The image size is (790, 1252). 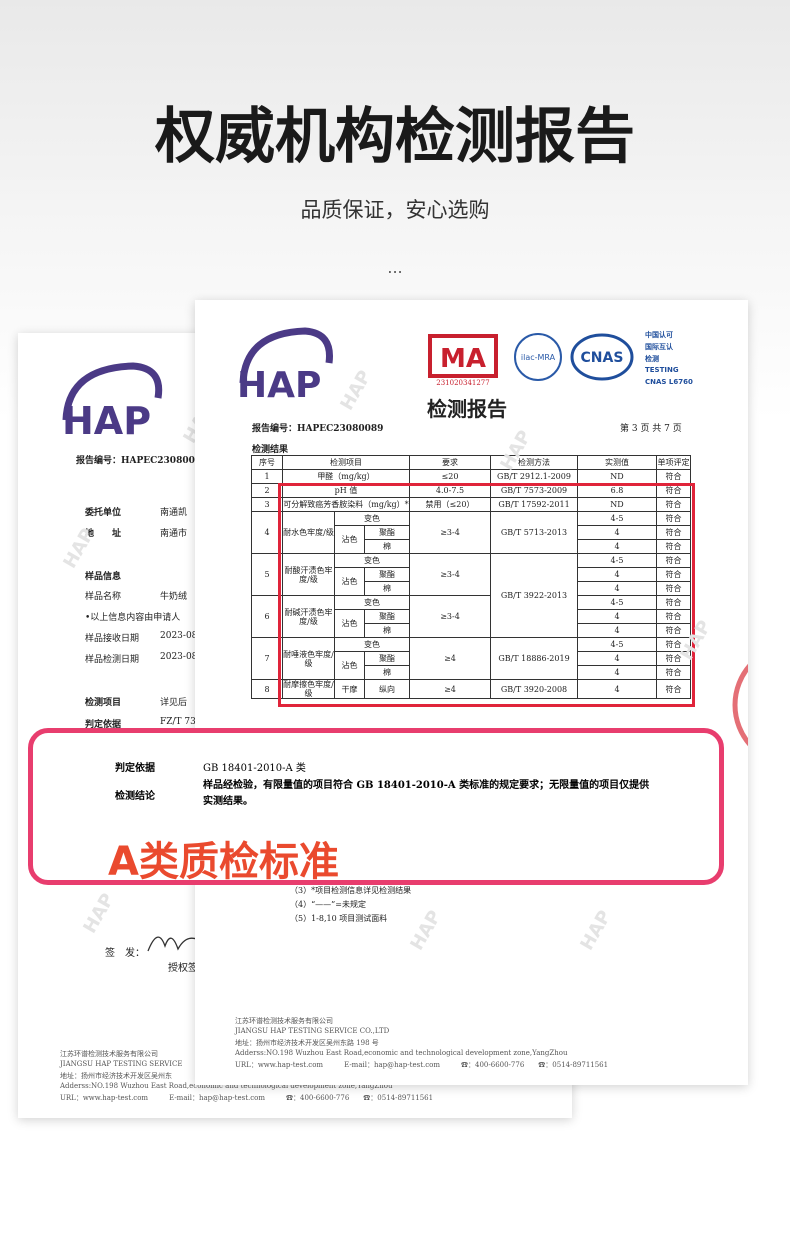 I want to click on table-row: 7 耐唾液色牢度/级 变色 ≥4 GB/T 18886-2019 4-5 符合, so click(x=471, y=658).